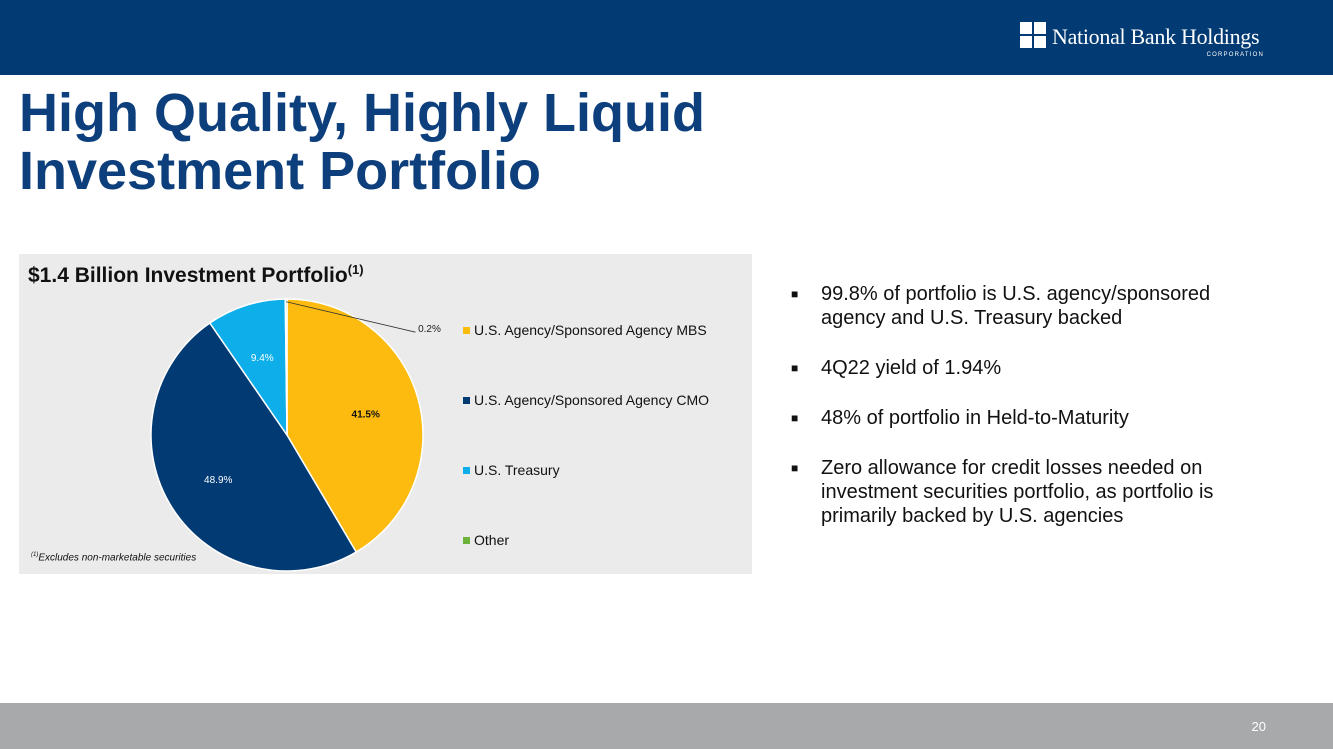 This screenshot has width=1333, height=749. I want to click on legend-item-treasury: U.S. Treasury, so click(511, 470).